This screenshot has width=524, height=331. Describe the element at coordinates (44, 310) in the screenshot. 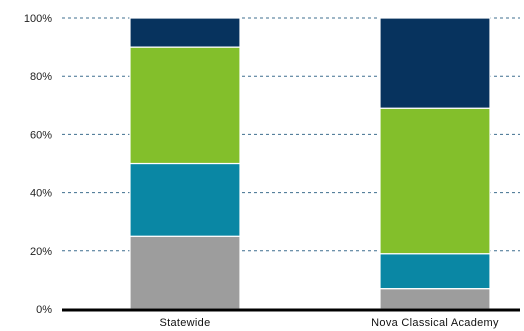

I see `y-tick-label: 0%` at that location.